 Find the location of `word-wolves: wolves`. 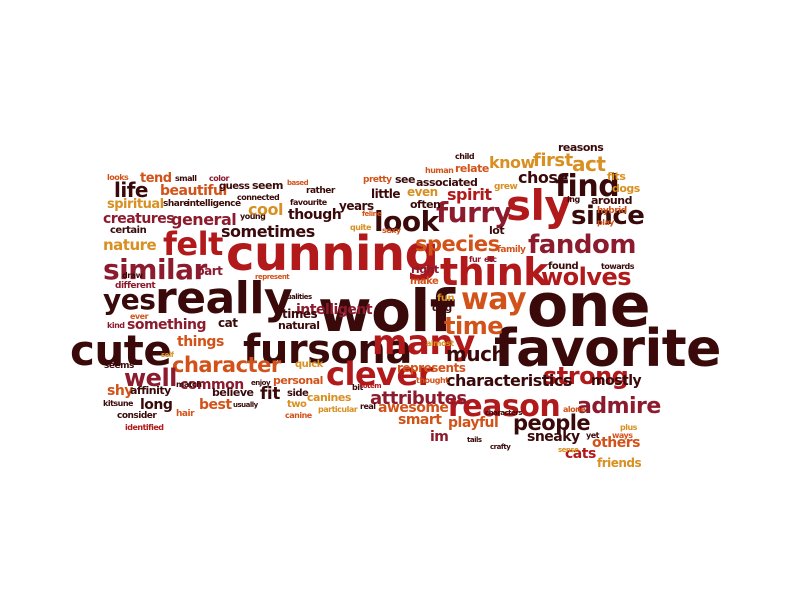

word-wolves: wolves is located at coordinates (586, 277).